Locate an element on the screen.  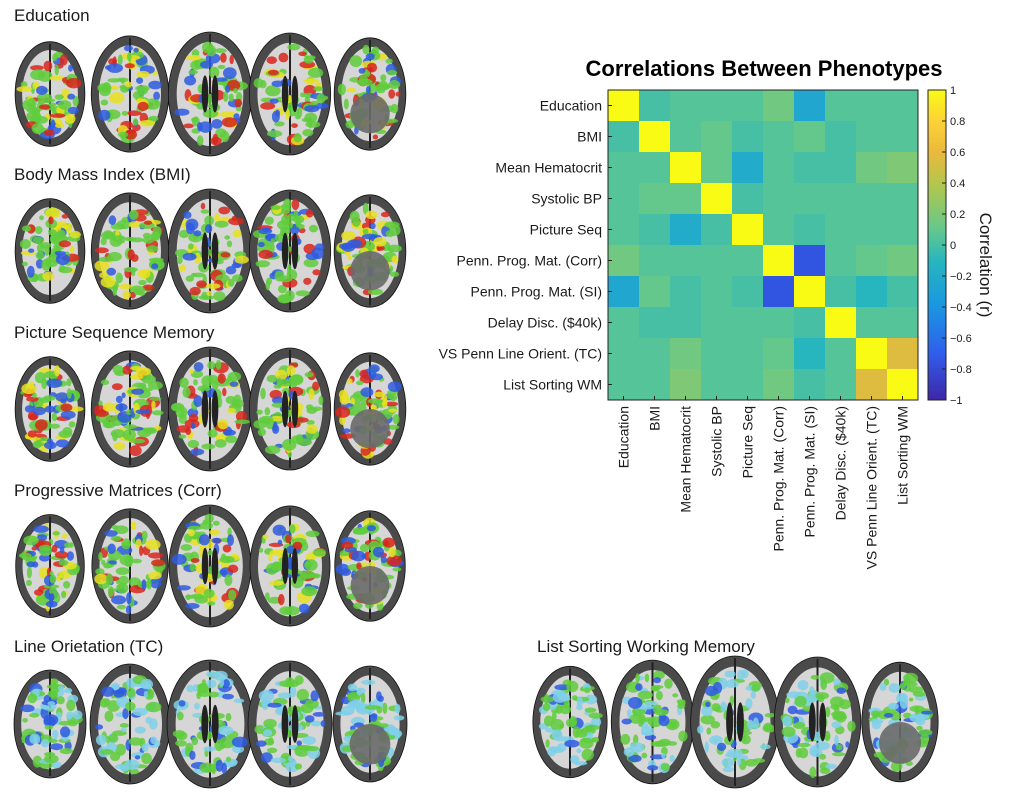
row-label: Penn. Prog. Mat. (SI) is located at coordinates (537, 292).